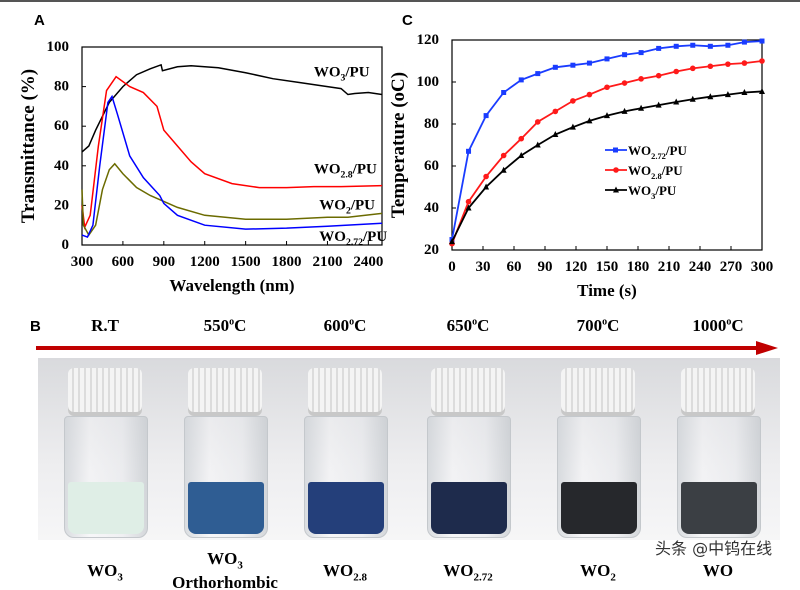 This screenshot has height=590, width=800. I want to click on sample-name: WO2, so click(598, 574).